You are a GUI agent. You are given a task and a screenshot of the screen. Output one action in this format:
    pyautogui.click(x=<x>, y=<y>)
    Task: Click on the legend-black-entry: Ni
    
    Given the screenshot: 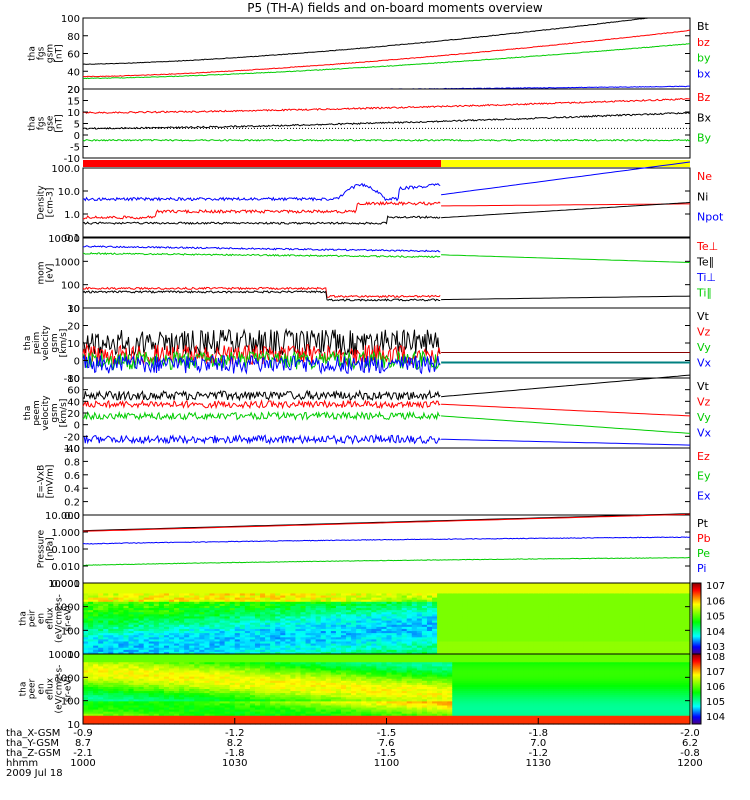 What is the action you would take?
    pyautogui.click(x=702, y=196)
    